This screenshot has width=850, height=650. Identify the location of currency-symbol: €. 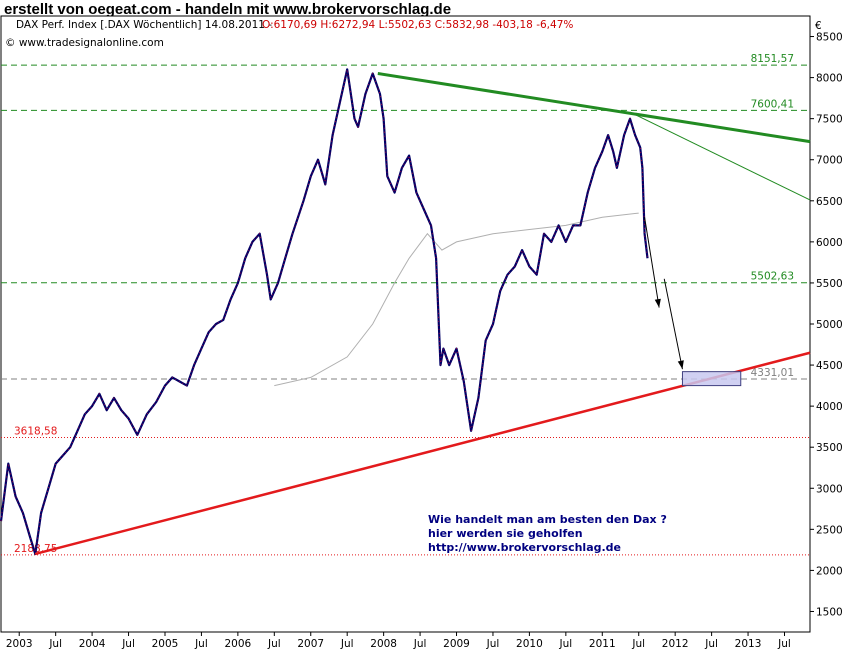
(818, 26).